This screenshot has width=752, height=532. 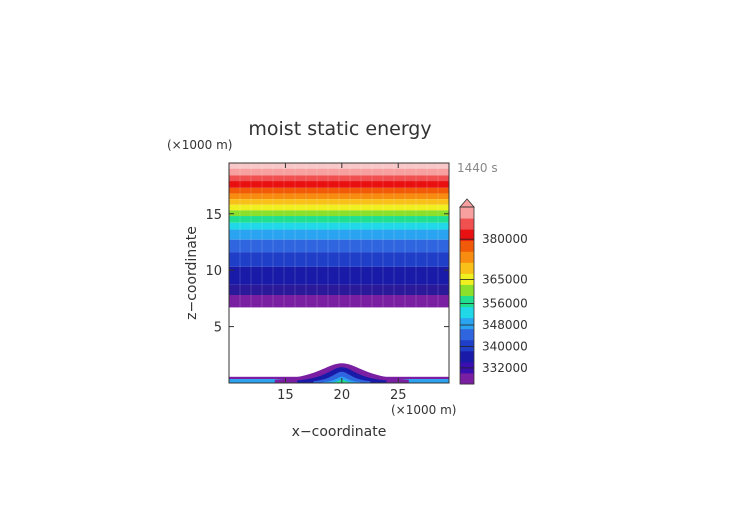 What do you see at coordinates (505, 346) in the screenshot?
I see `colorbar-label: 340000` at bounding box center [505, 346].